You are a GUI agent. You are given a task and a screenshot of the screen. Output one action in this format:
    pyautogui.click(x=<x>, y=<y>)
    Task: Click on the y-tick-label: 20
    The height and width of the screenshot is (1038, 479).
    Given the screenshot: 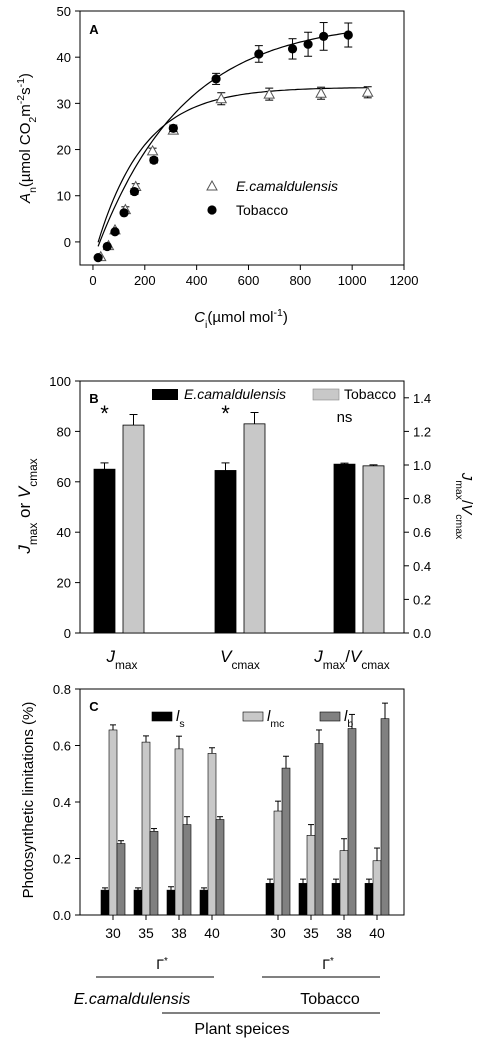 What is the action you would take?
    pyautogui.click(x=64, y=150)
    